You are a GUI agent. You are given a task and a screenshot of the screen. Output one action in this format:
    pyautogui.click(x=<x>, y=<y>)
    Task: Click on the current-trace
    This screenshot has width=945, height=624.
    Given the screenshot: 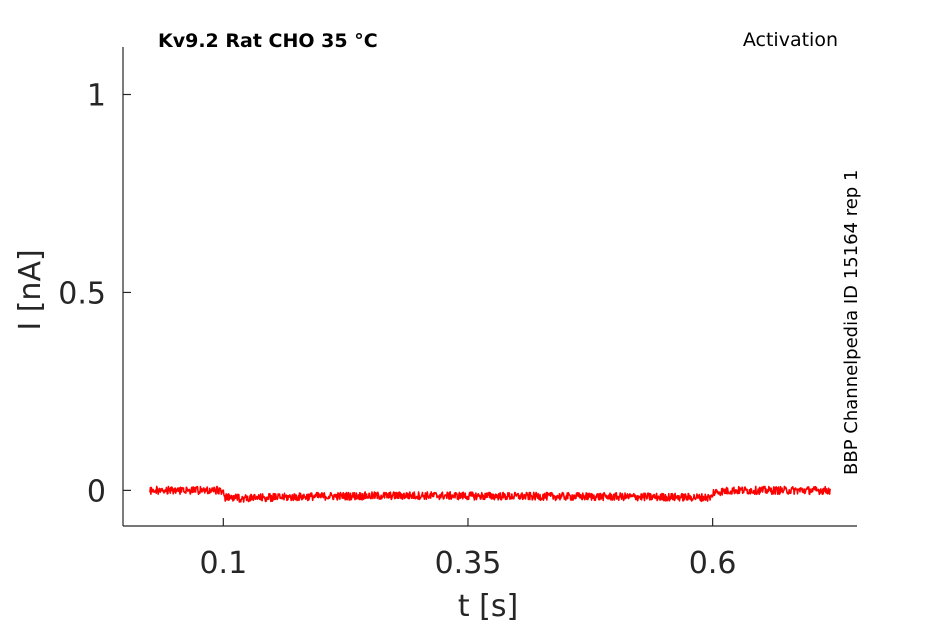 What is the action you would take?
    pyautogui.click(x=490, y=494)
    